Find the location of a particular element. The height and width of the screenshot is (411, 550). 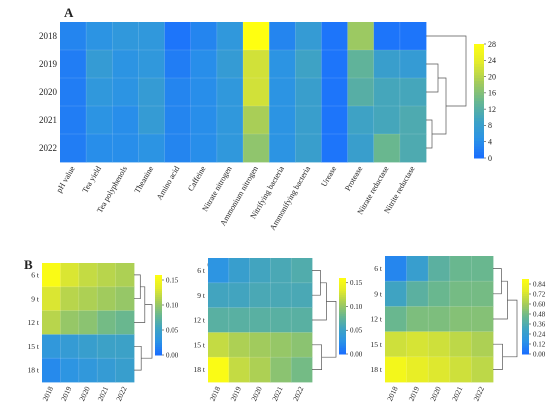

column-label-a: Urease is located at coordinates (328, 176).